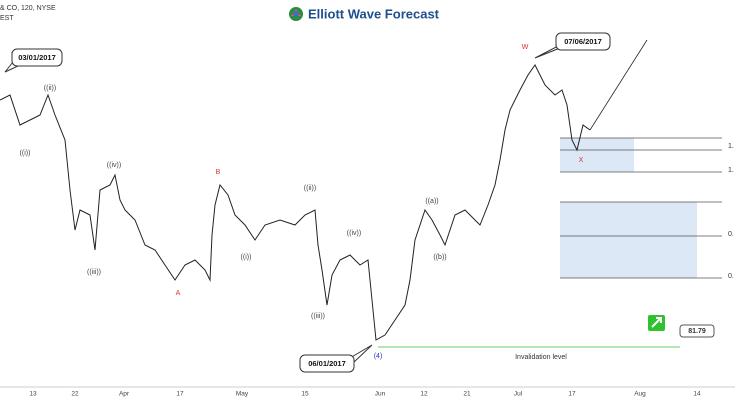  I want to click on x-tick-label: Jul, so click(518, 394).